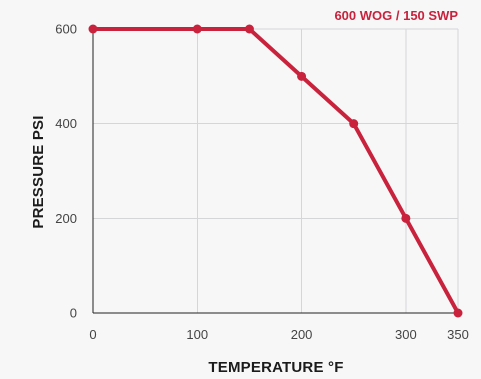 The height and width of the screenshot is (379, 481). I want to click on x-tick-label: 300, so click(406, 334).